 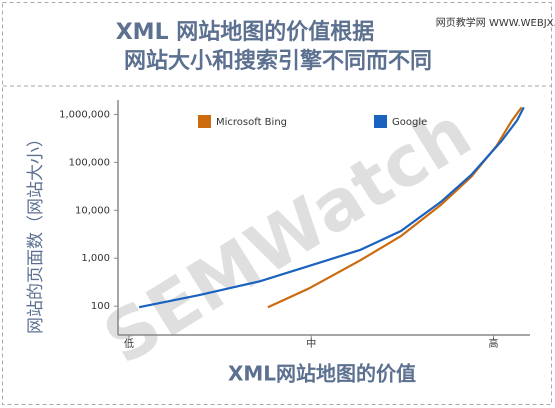 I want to click on chart-subtitle: 网站大小和搜索引擎不同而不同, so click(x=278, y=61).